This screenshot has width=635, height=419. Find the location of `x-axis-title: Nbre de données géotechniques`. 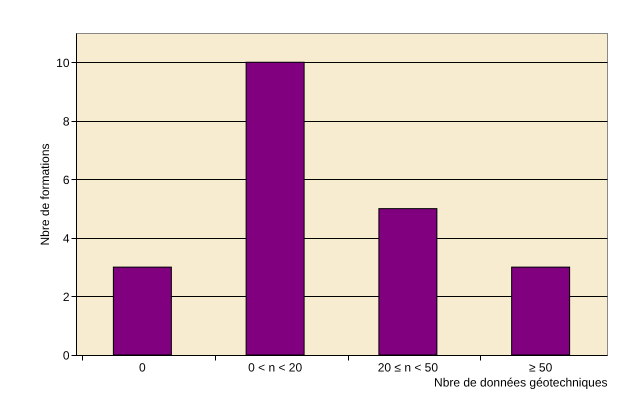

x-axis-title: Nbre de données géotechniques is located at coordinates (521, 383).